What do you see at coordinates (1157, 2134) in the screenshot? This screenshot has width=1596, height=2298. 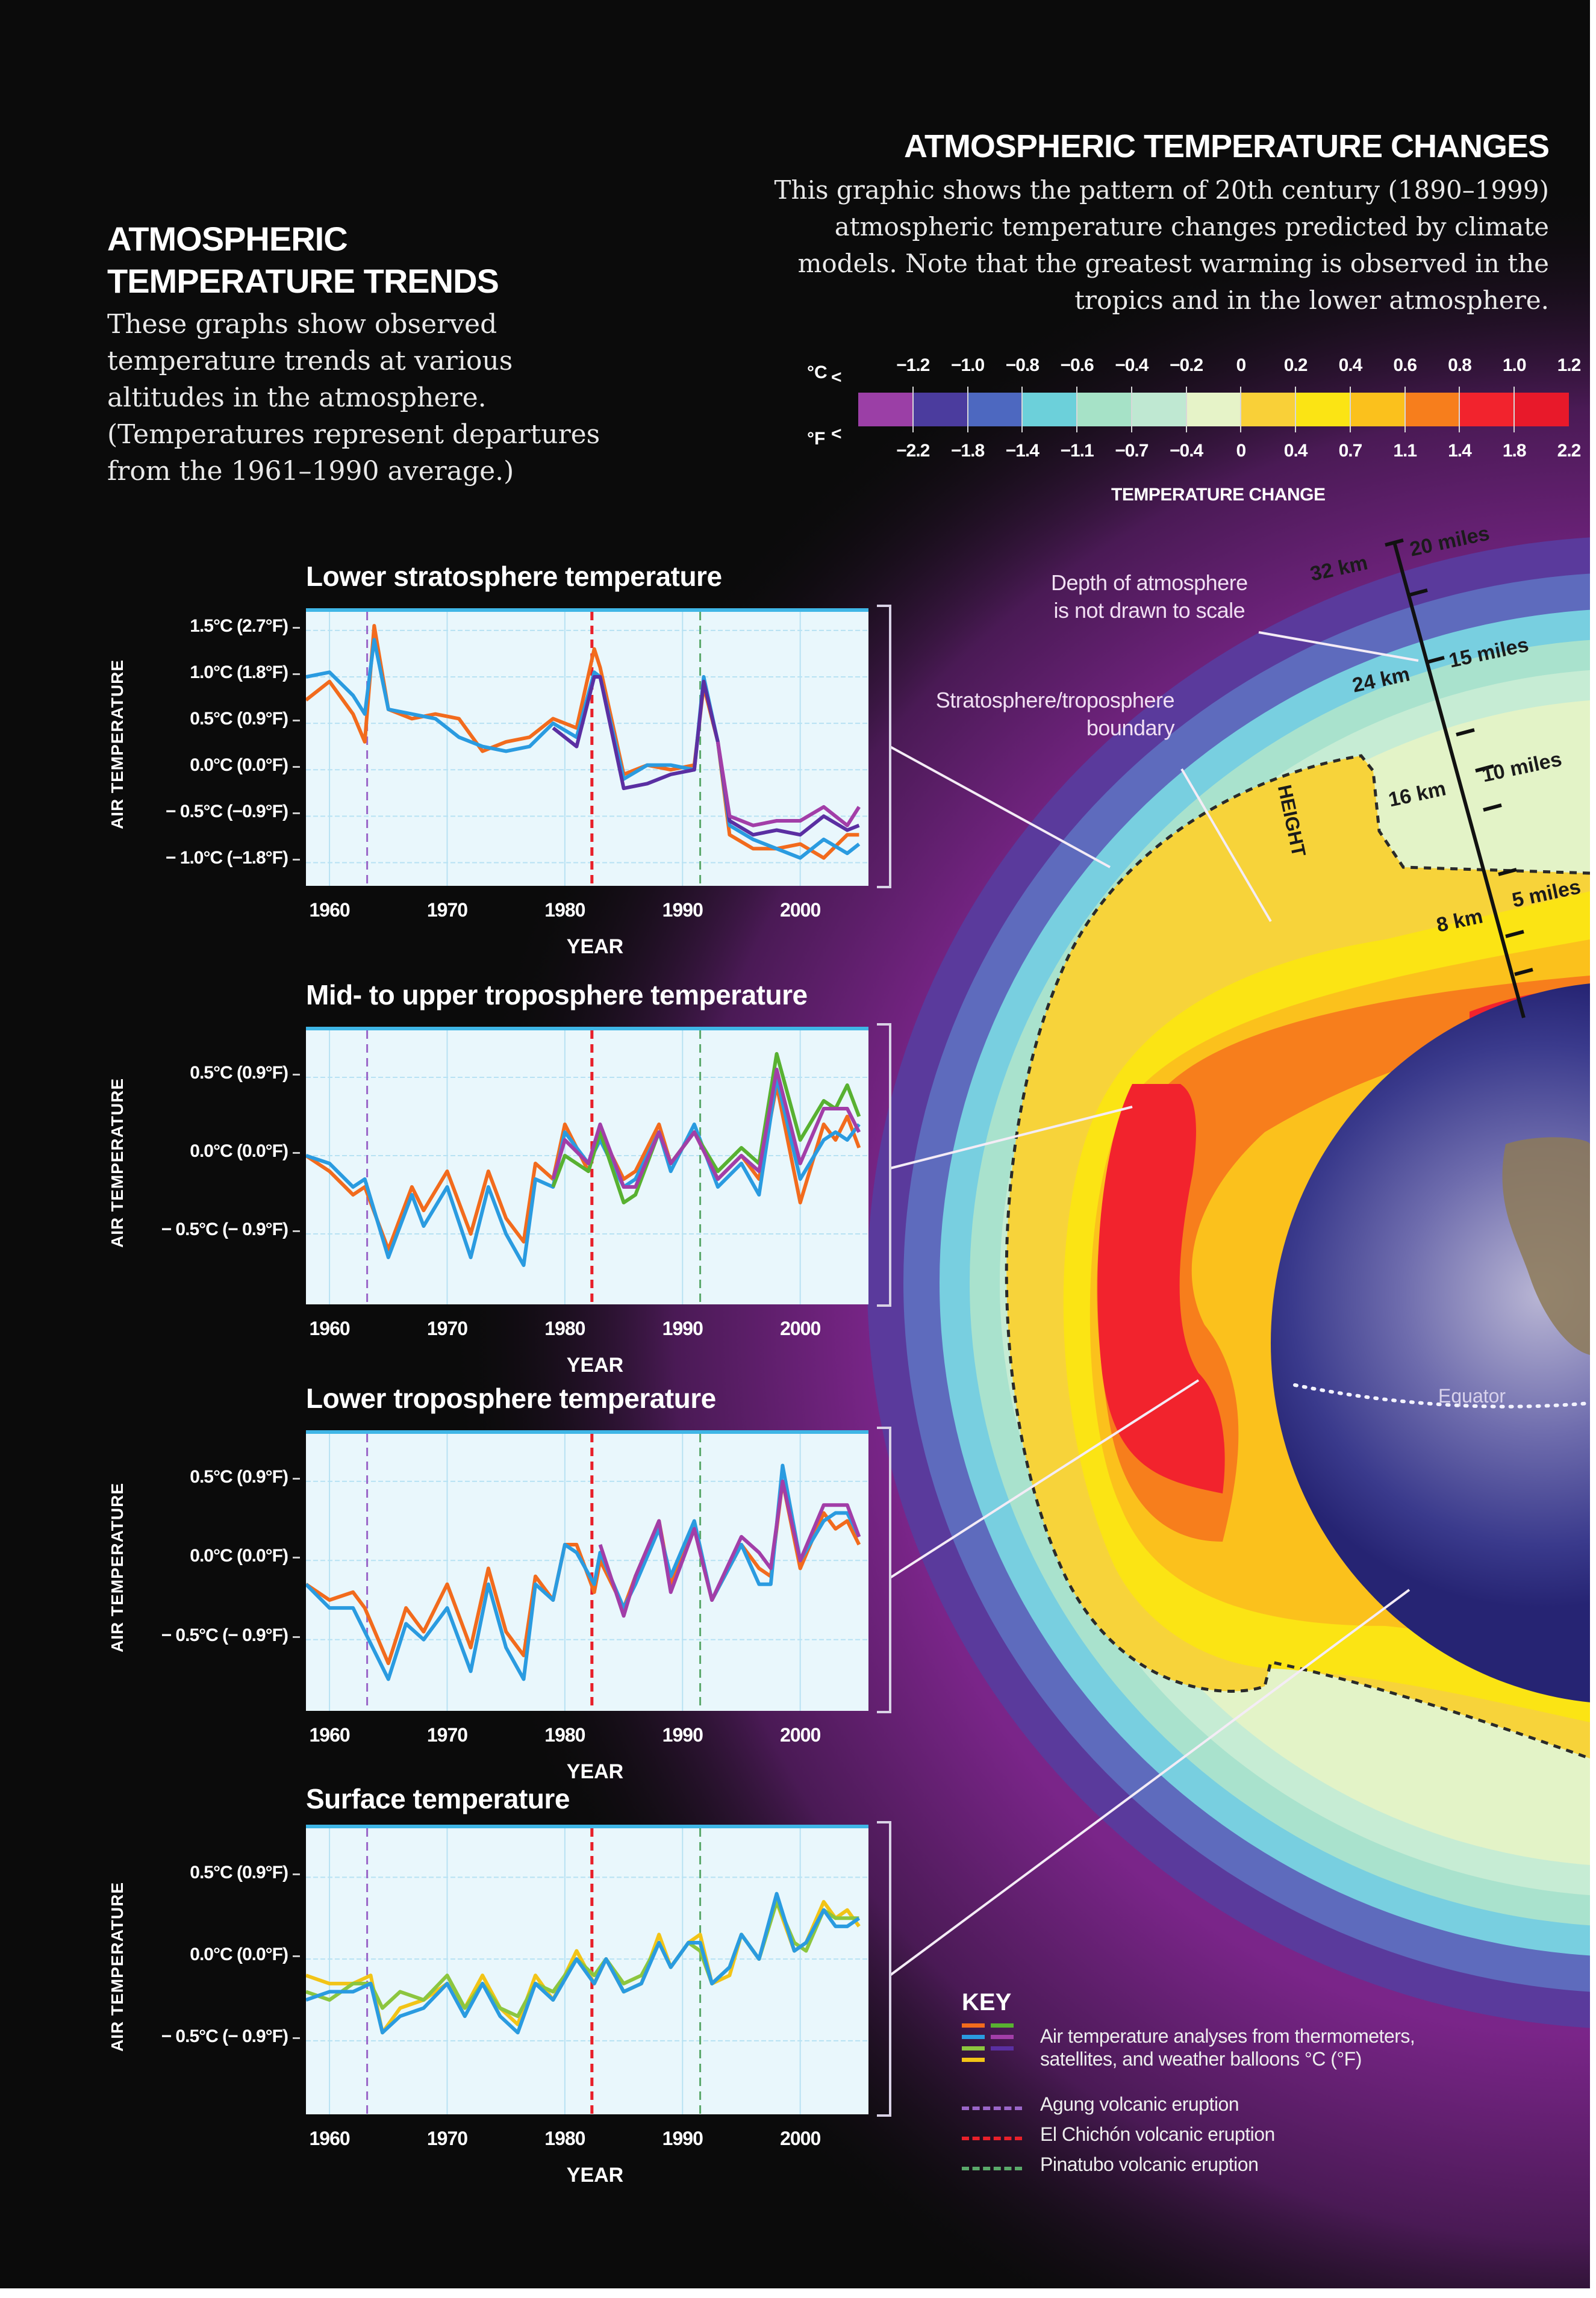 I see `key-event-label: El Chichón volcanic eruption` at bounding box center [1157, 2134].